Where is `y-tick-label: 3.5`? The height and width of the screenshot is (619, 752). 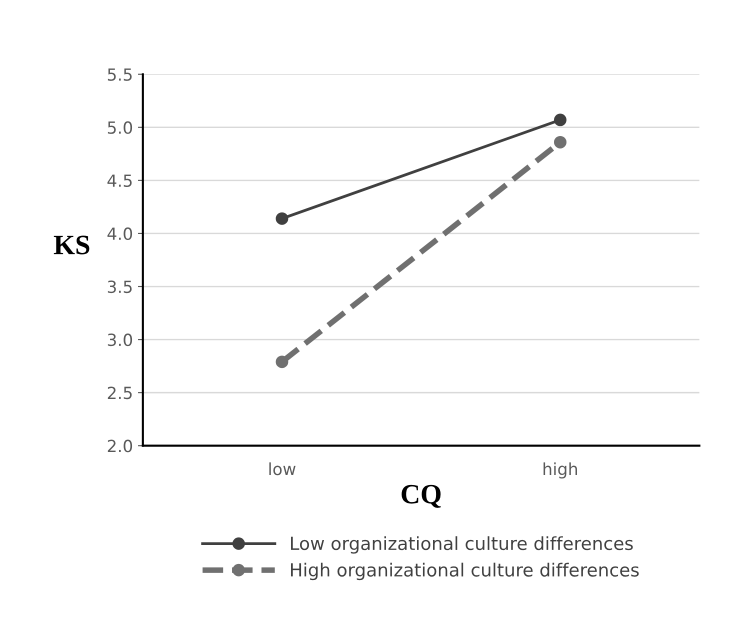 y-tick-label: 3.5 is located at coordinates (120, 287).